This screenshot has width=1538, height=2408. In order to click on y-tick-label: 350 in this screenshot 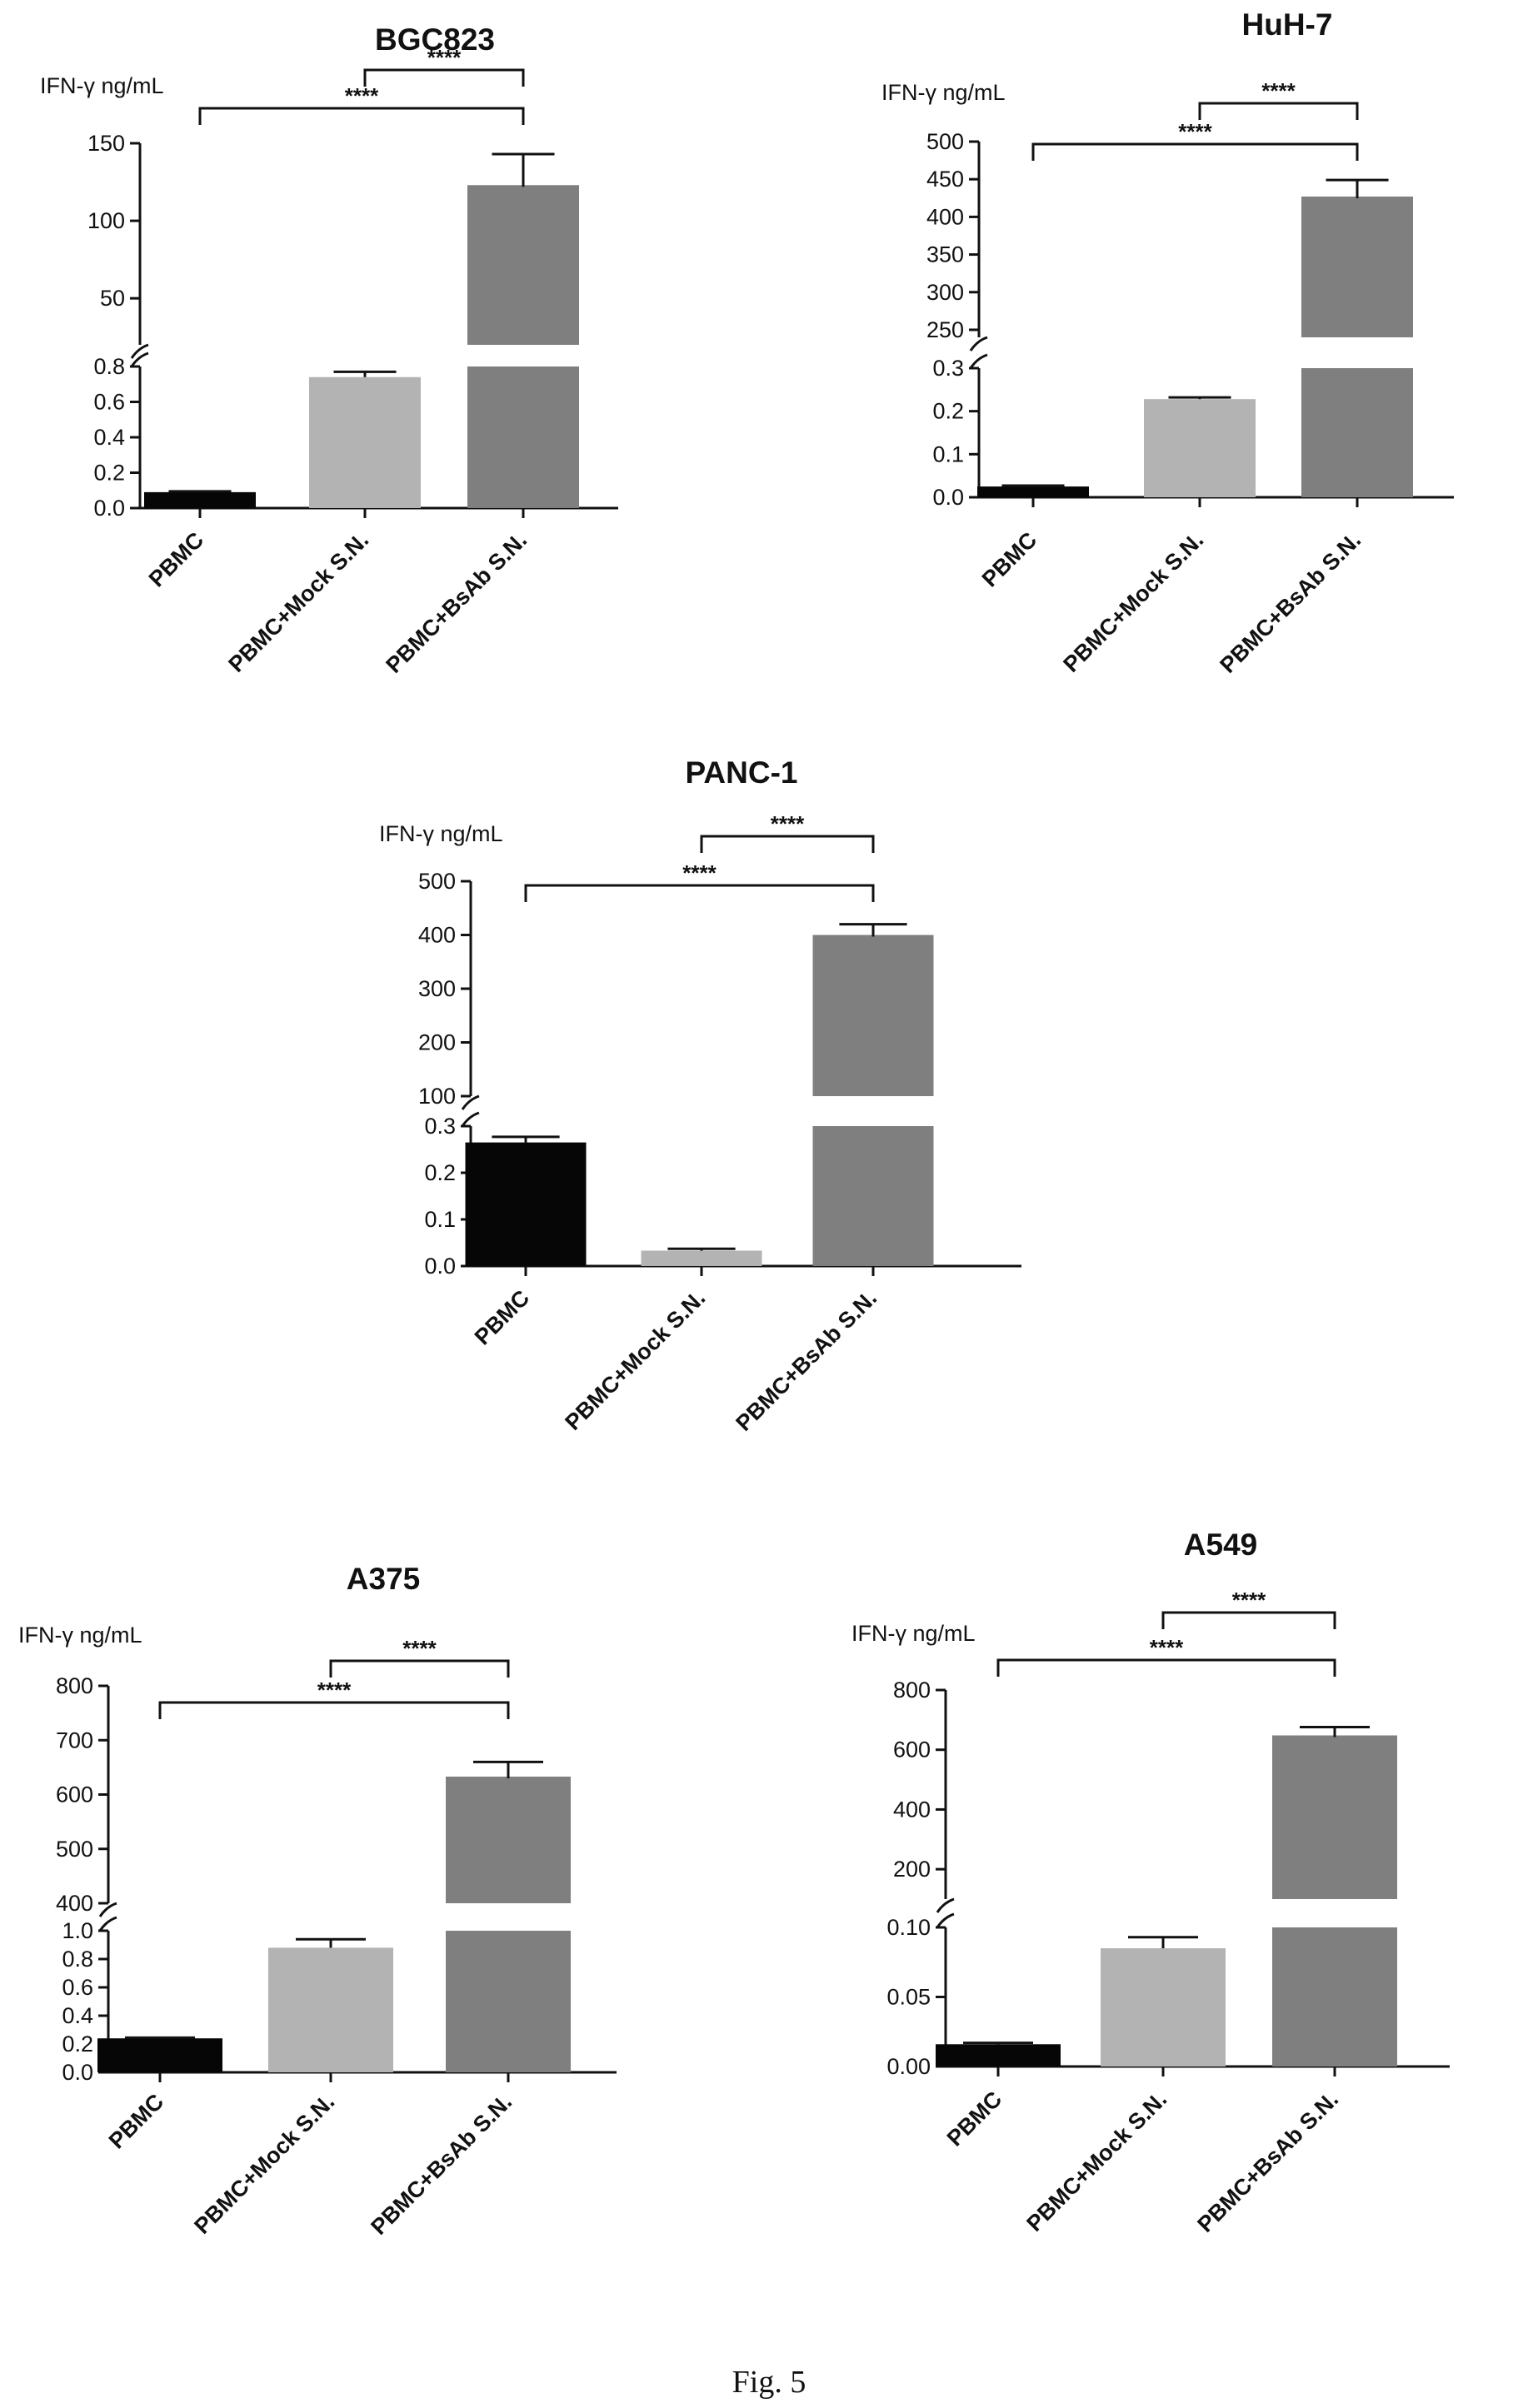, I will do `click(945, 254)`.